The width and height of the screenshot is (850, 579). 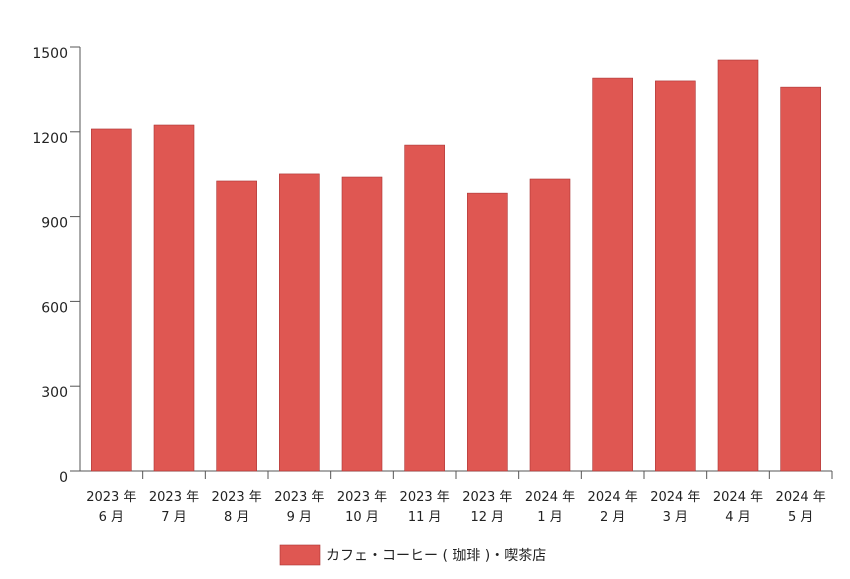 I want to click on y-tick-label: 0, so click(x=63, y=478).